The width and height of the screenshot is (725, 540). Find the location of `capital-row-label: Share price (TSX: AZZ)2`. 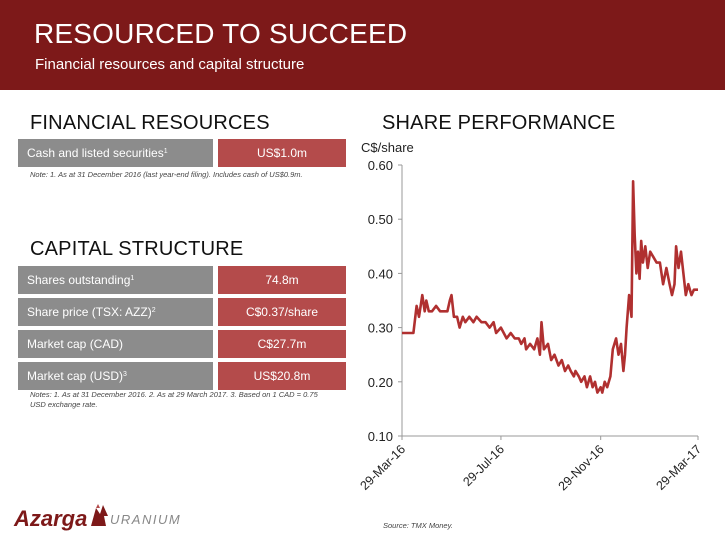

capital-row-label: Share price (TSX: AZZ)2 is located at coordinates (115, 312).